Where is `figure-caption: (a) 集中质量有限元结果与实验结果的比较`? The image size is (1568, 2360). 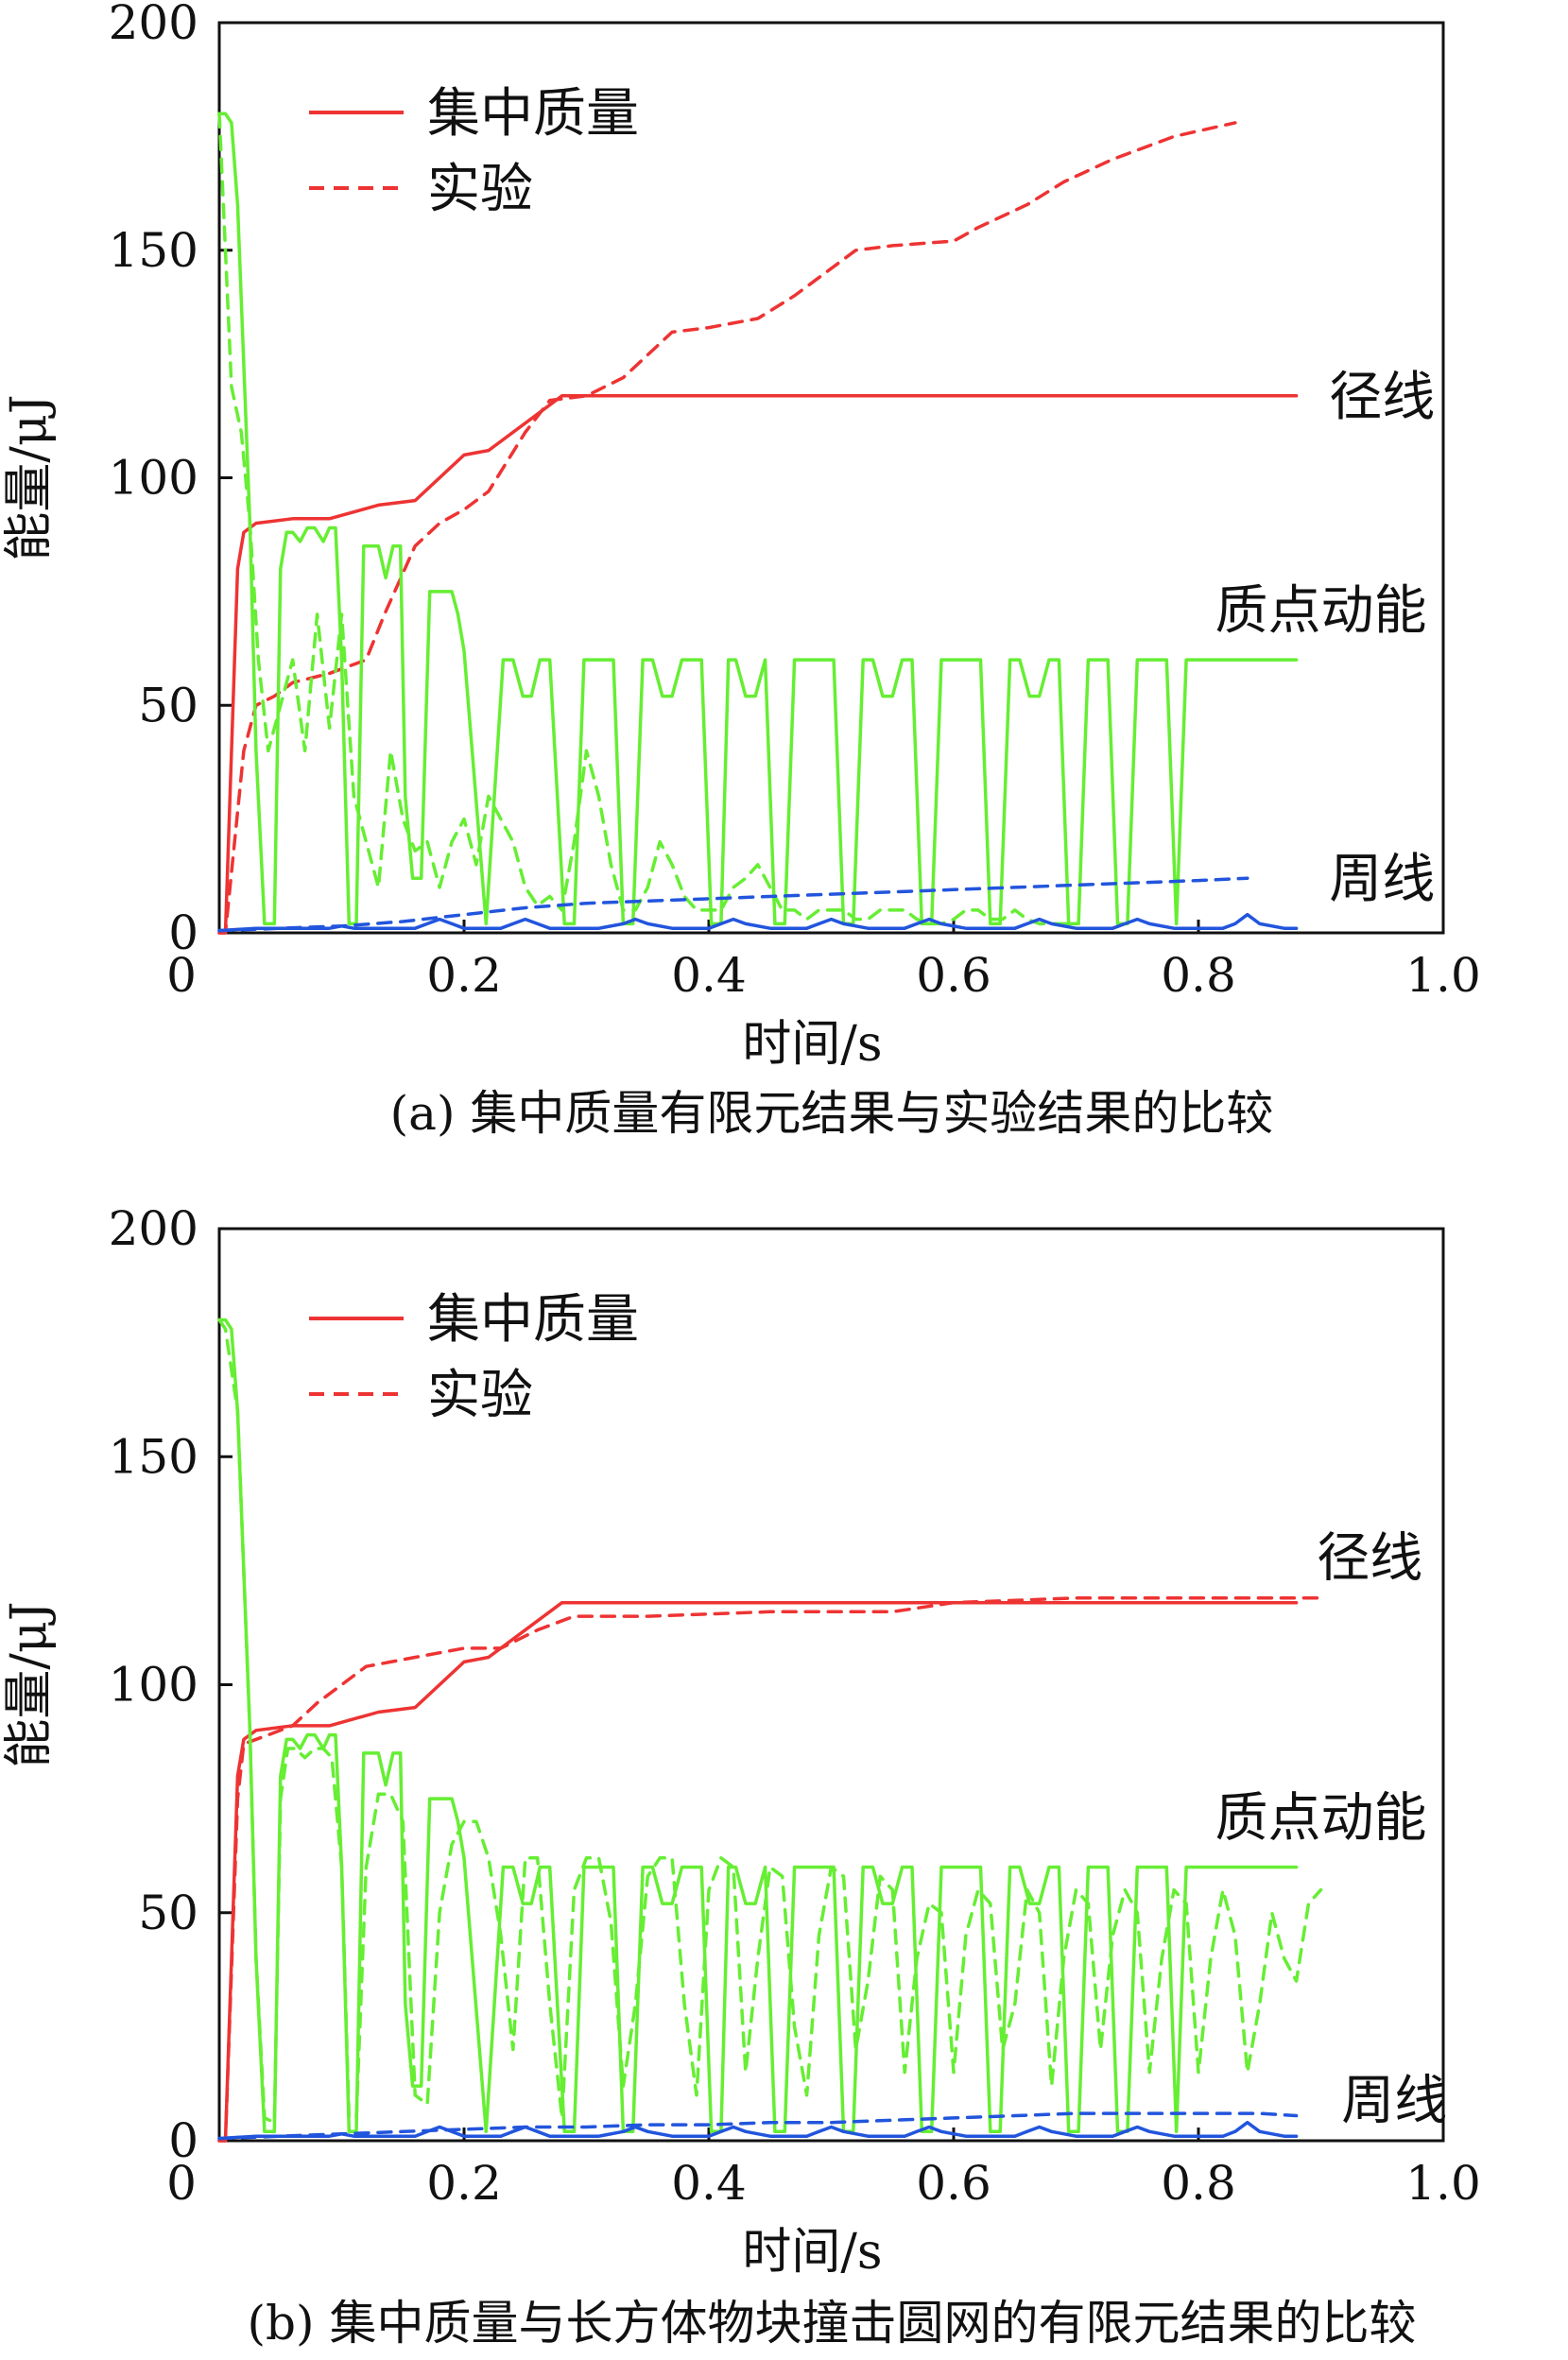
figure-caption: (a) 集中质量有限元结果与实验结果的比较 is located at coordinates (832, 1113).